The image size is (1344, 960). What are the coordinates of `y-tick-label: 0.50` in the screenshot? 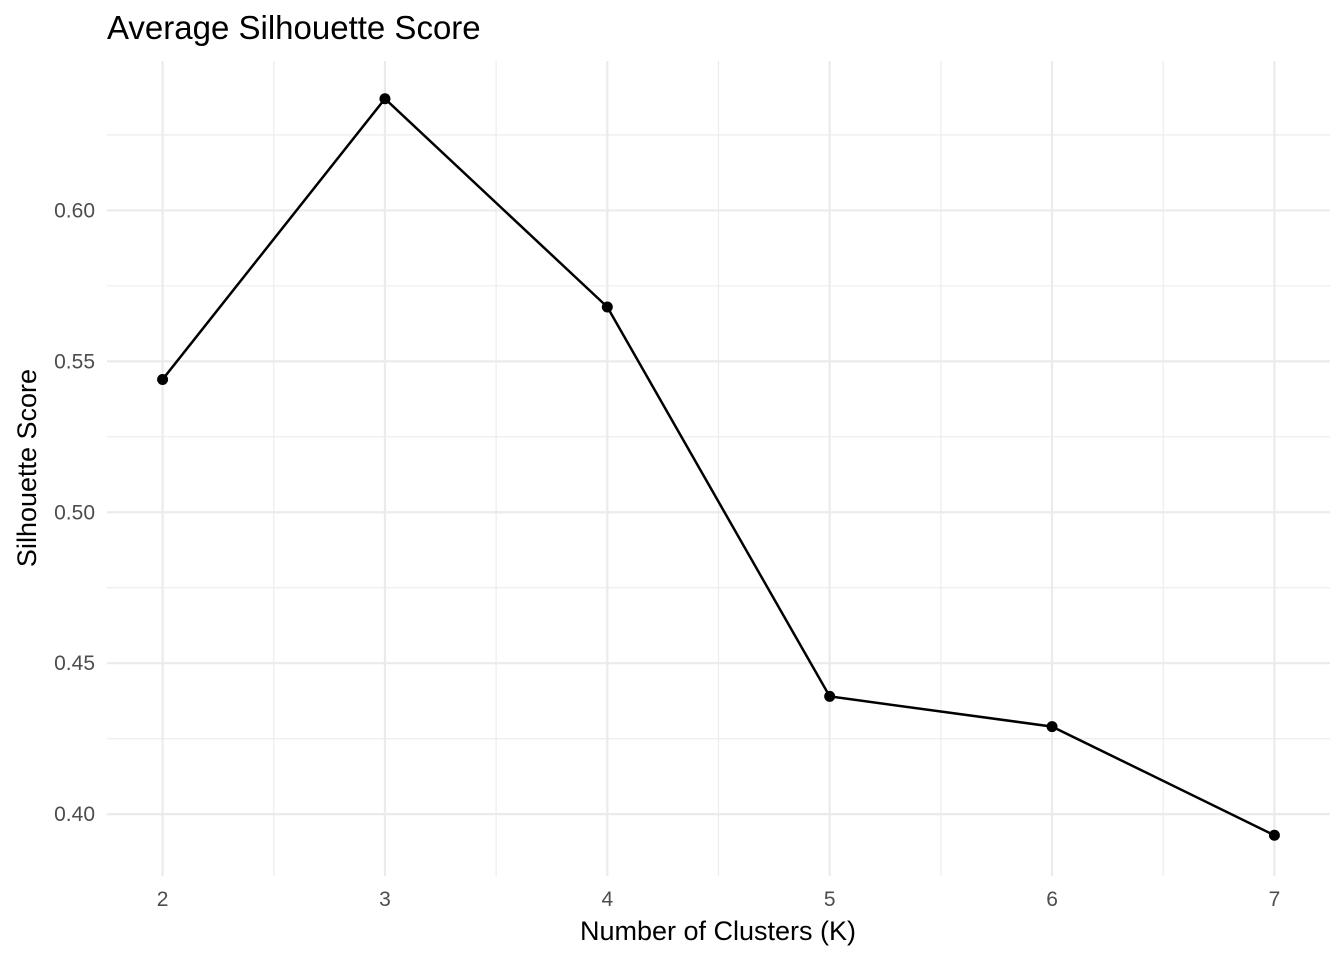 It's located at (74, 512).